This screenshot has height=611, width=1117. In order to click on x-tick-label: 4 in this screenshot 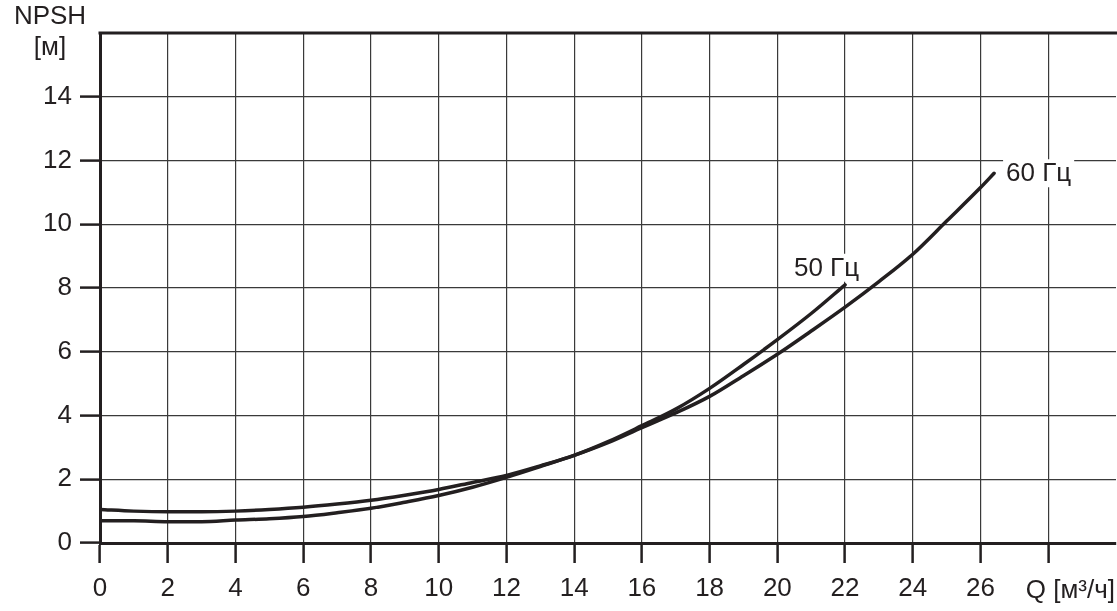, I will do `click(235, 586)`.